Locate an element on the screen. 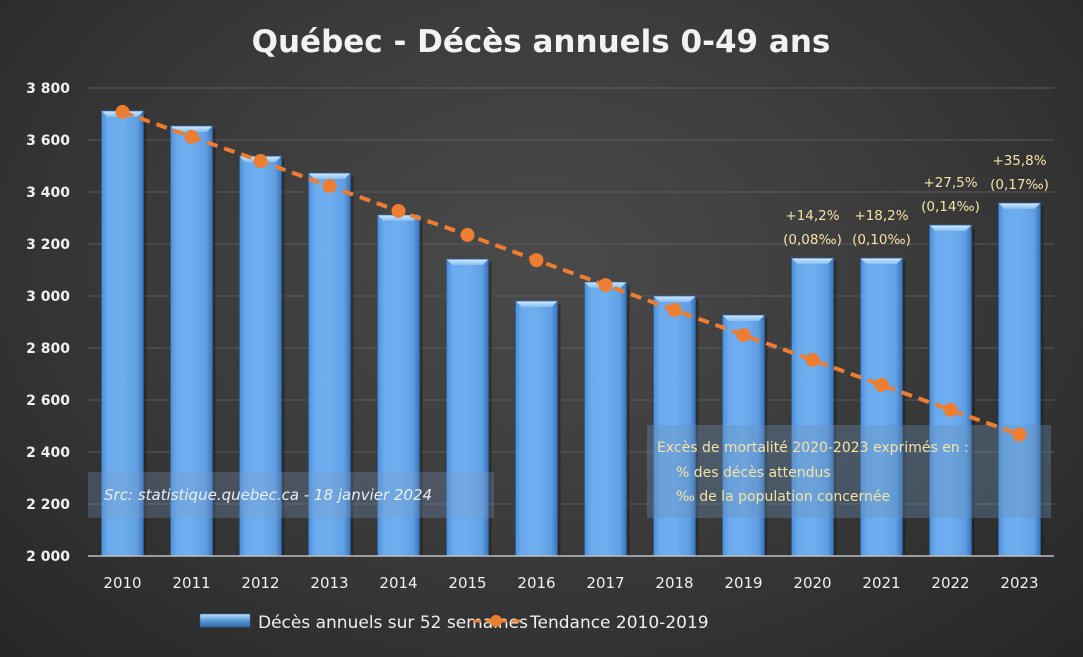 This screenshot has height=657, width=1083. explanation-note-line-2: % des décès attendus is located at coordinates (753, 473).